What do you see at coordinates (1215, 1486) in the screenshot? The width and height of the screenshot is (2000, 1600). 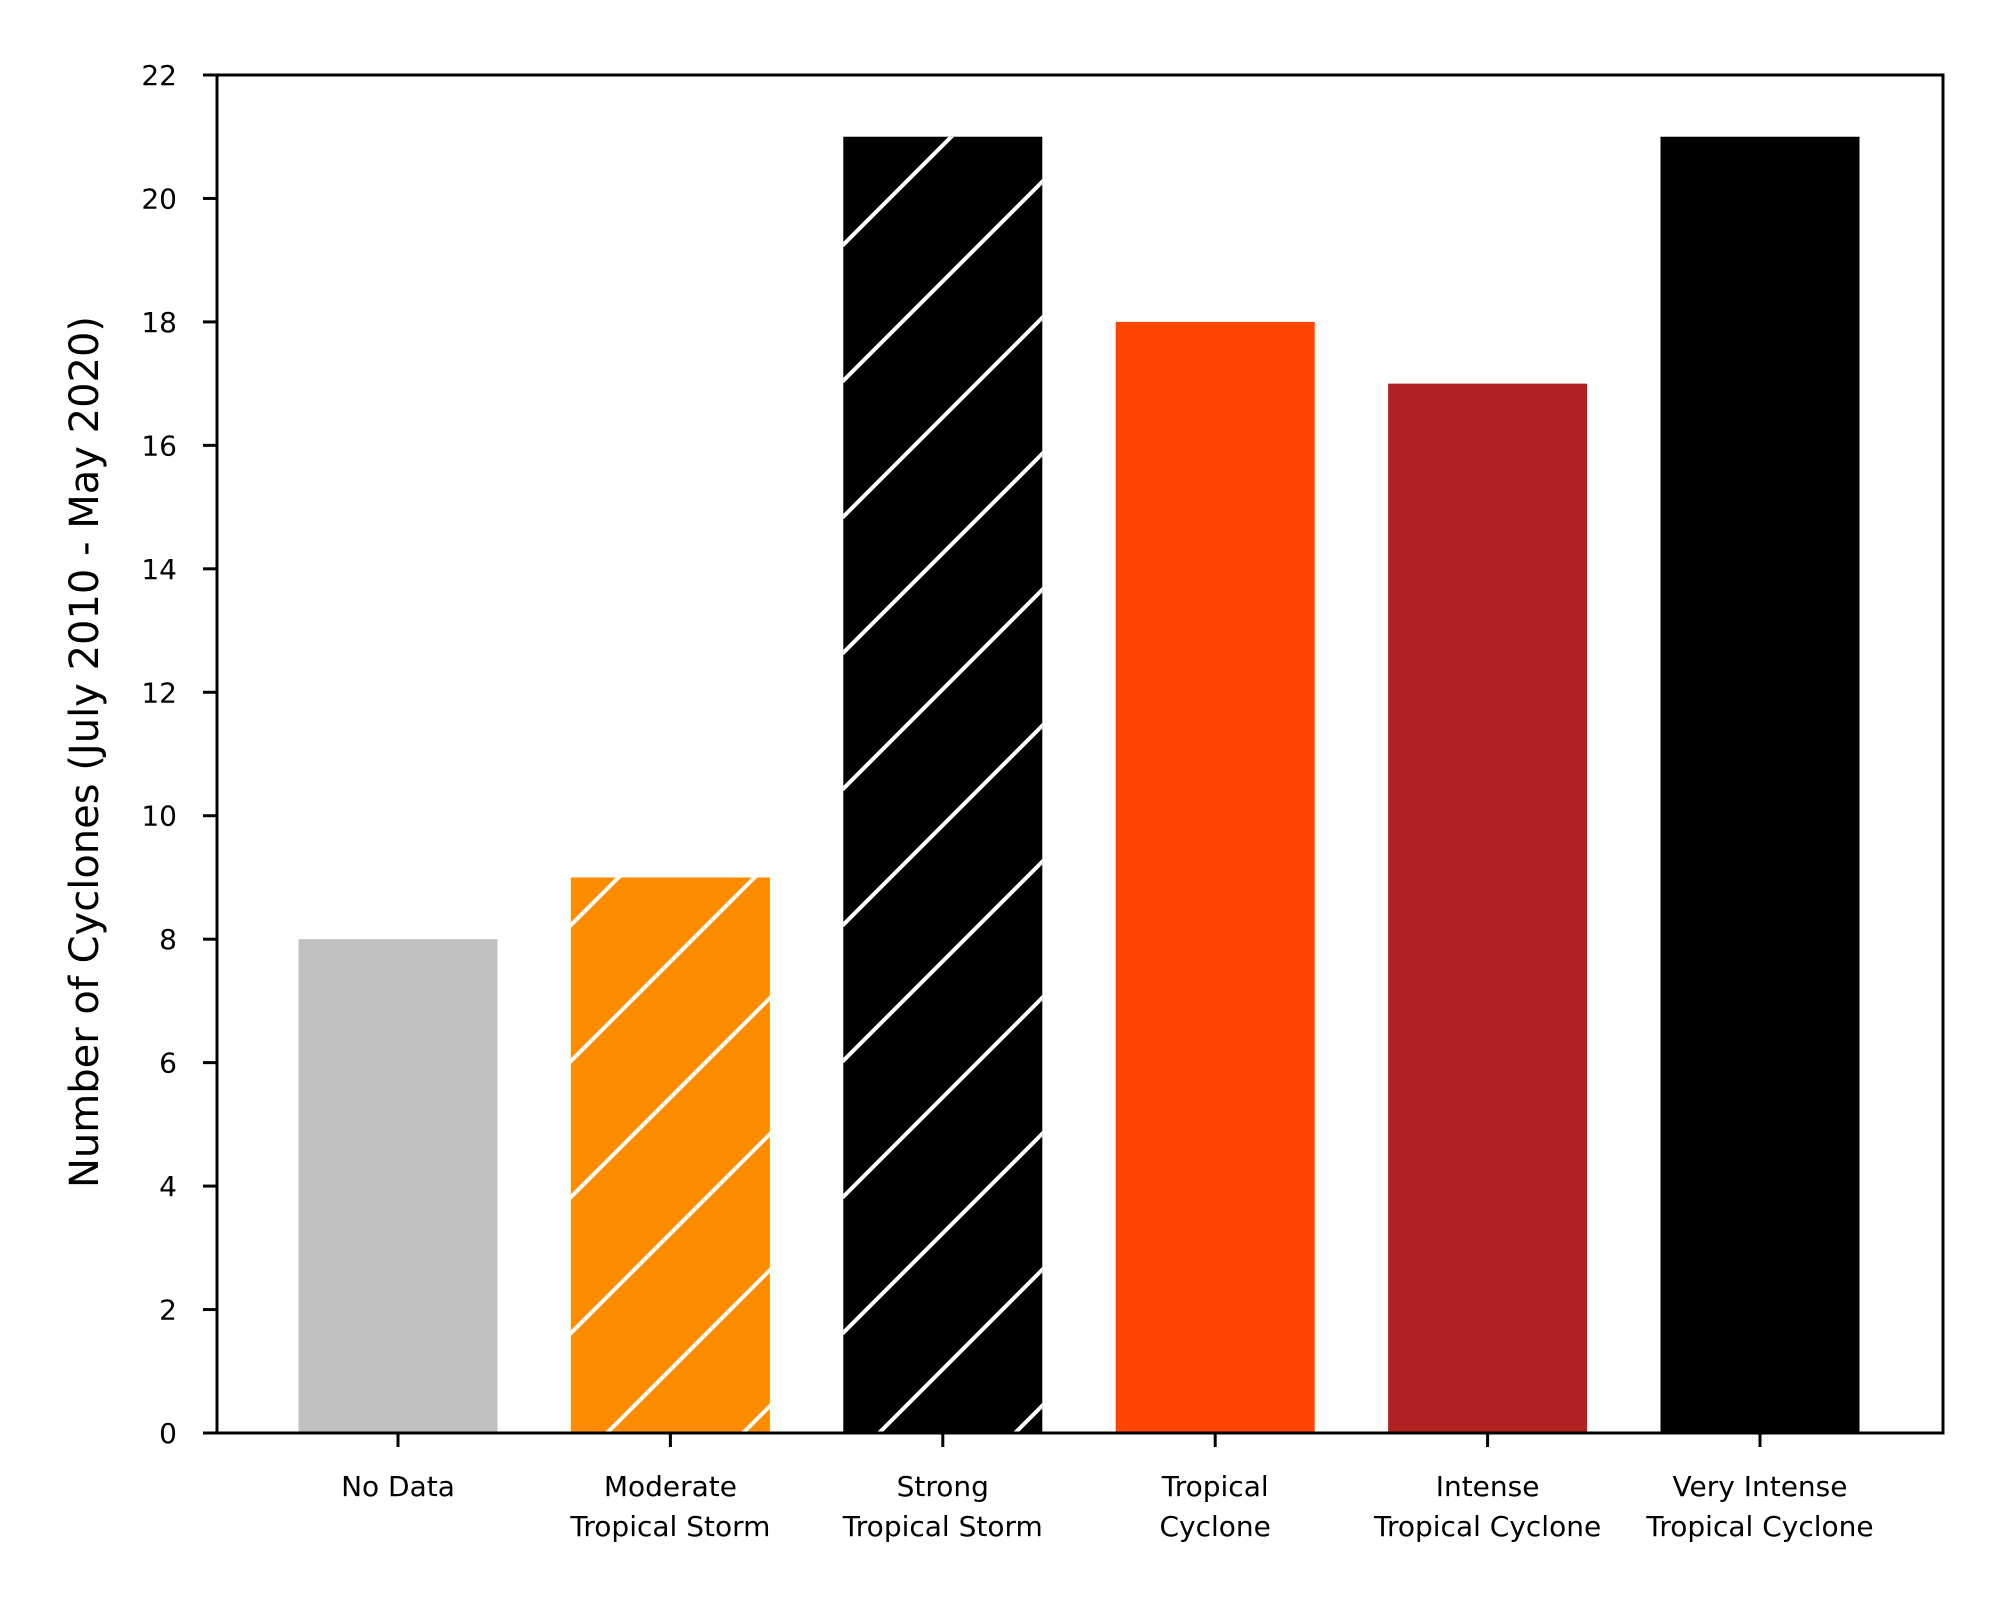 I see `x-tick-label-line: Tropical` at bounding box center [1215, 1486].